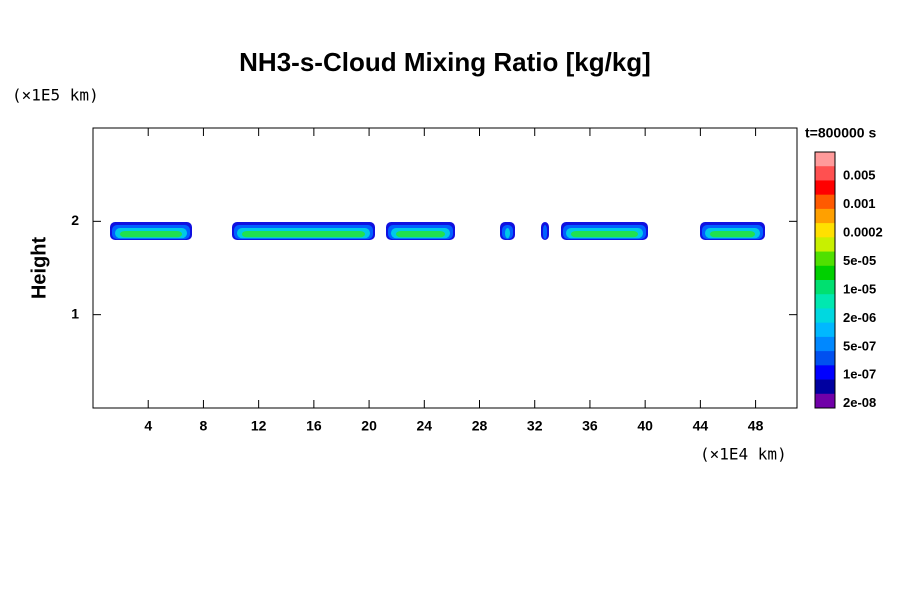 The width and height of the screenshot is (900, 605). What do you see at coordinates (859, 345) in the screenshot?
I see `colorbar-label: 5e-07` at bounding box center [859, 345].